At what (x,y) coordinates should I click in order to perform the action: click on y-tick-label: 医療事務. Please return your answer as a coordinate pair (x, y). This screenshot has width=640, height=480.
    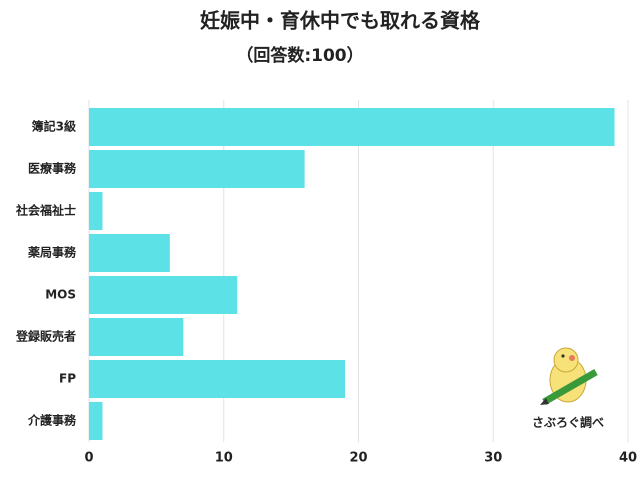
    Looking at the image, I should click on (52, 168).